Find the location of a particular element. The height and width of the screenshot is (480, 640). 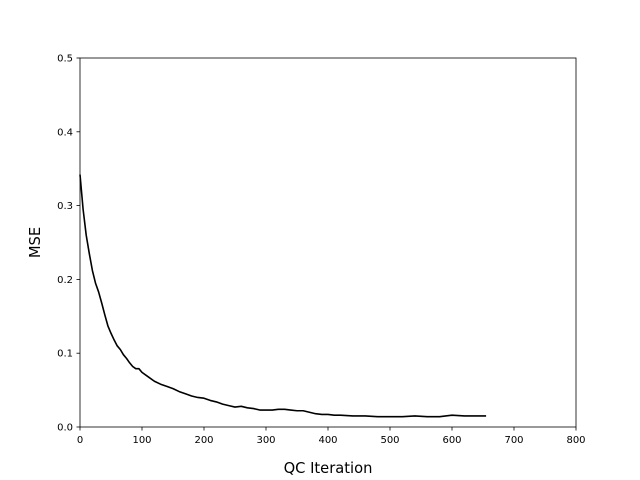

x-tick-label: 700 is located at coordinates (513, 440).